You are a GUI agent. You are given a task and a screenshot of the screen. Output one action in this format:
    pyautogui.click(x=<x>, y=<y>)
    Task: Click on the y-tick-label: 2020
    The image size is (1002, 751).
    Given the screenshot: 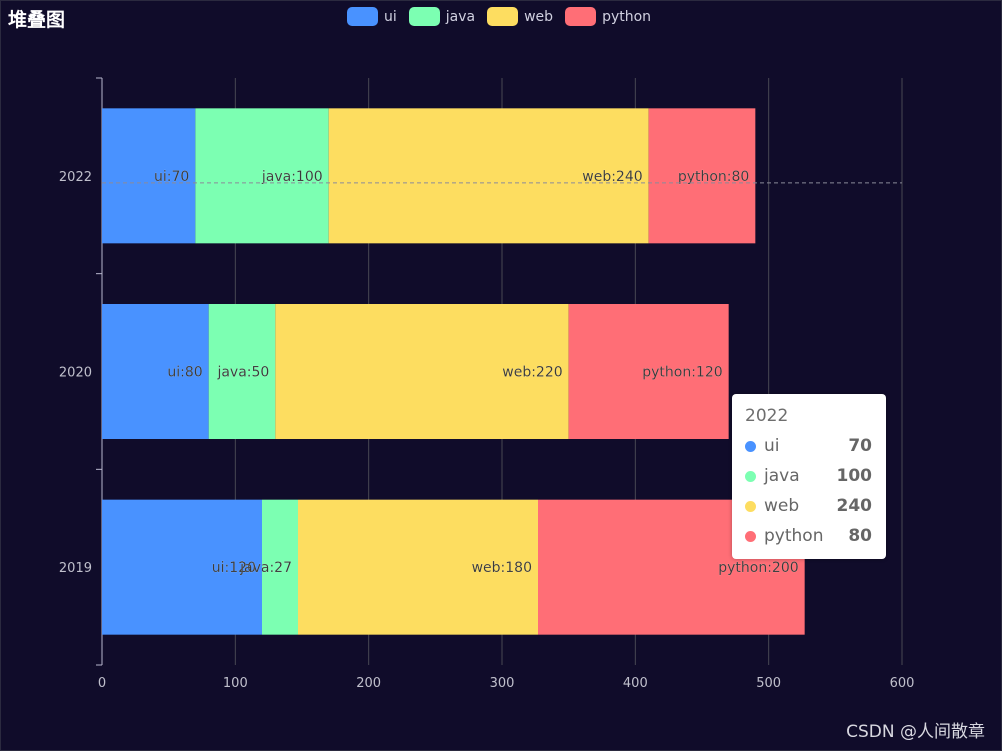 What is the action you would take?
    pyautogui.click(x=75, y=373)
    